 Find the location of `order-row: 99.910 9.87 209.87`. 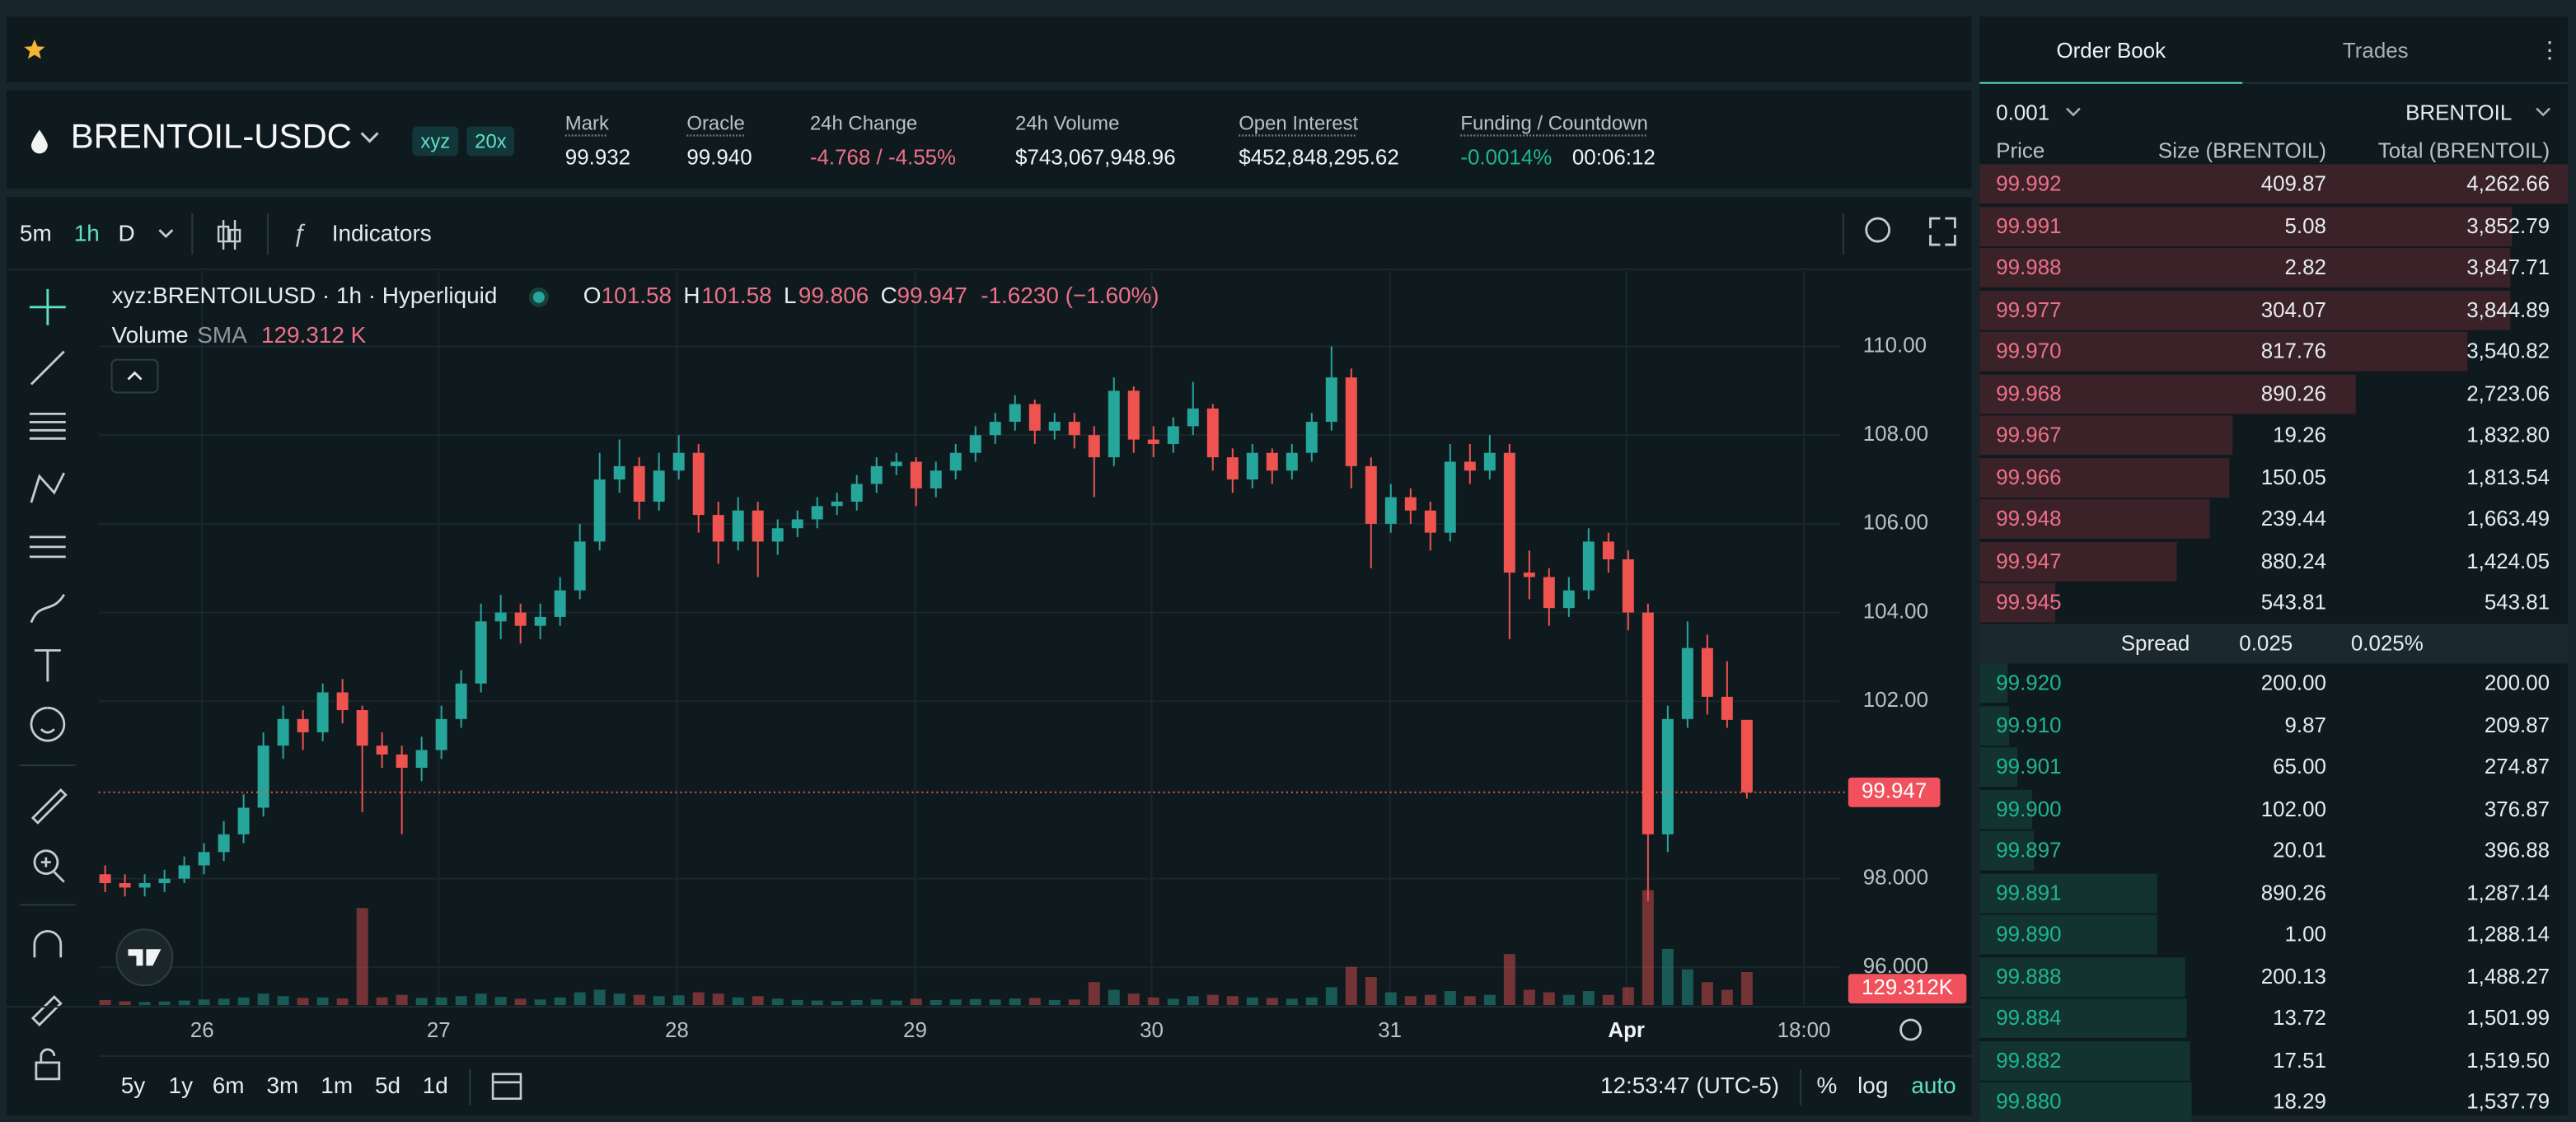

order-row: 99.910 9.87 209.87 is located at coordinates (2273, 725).